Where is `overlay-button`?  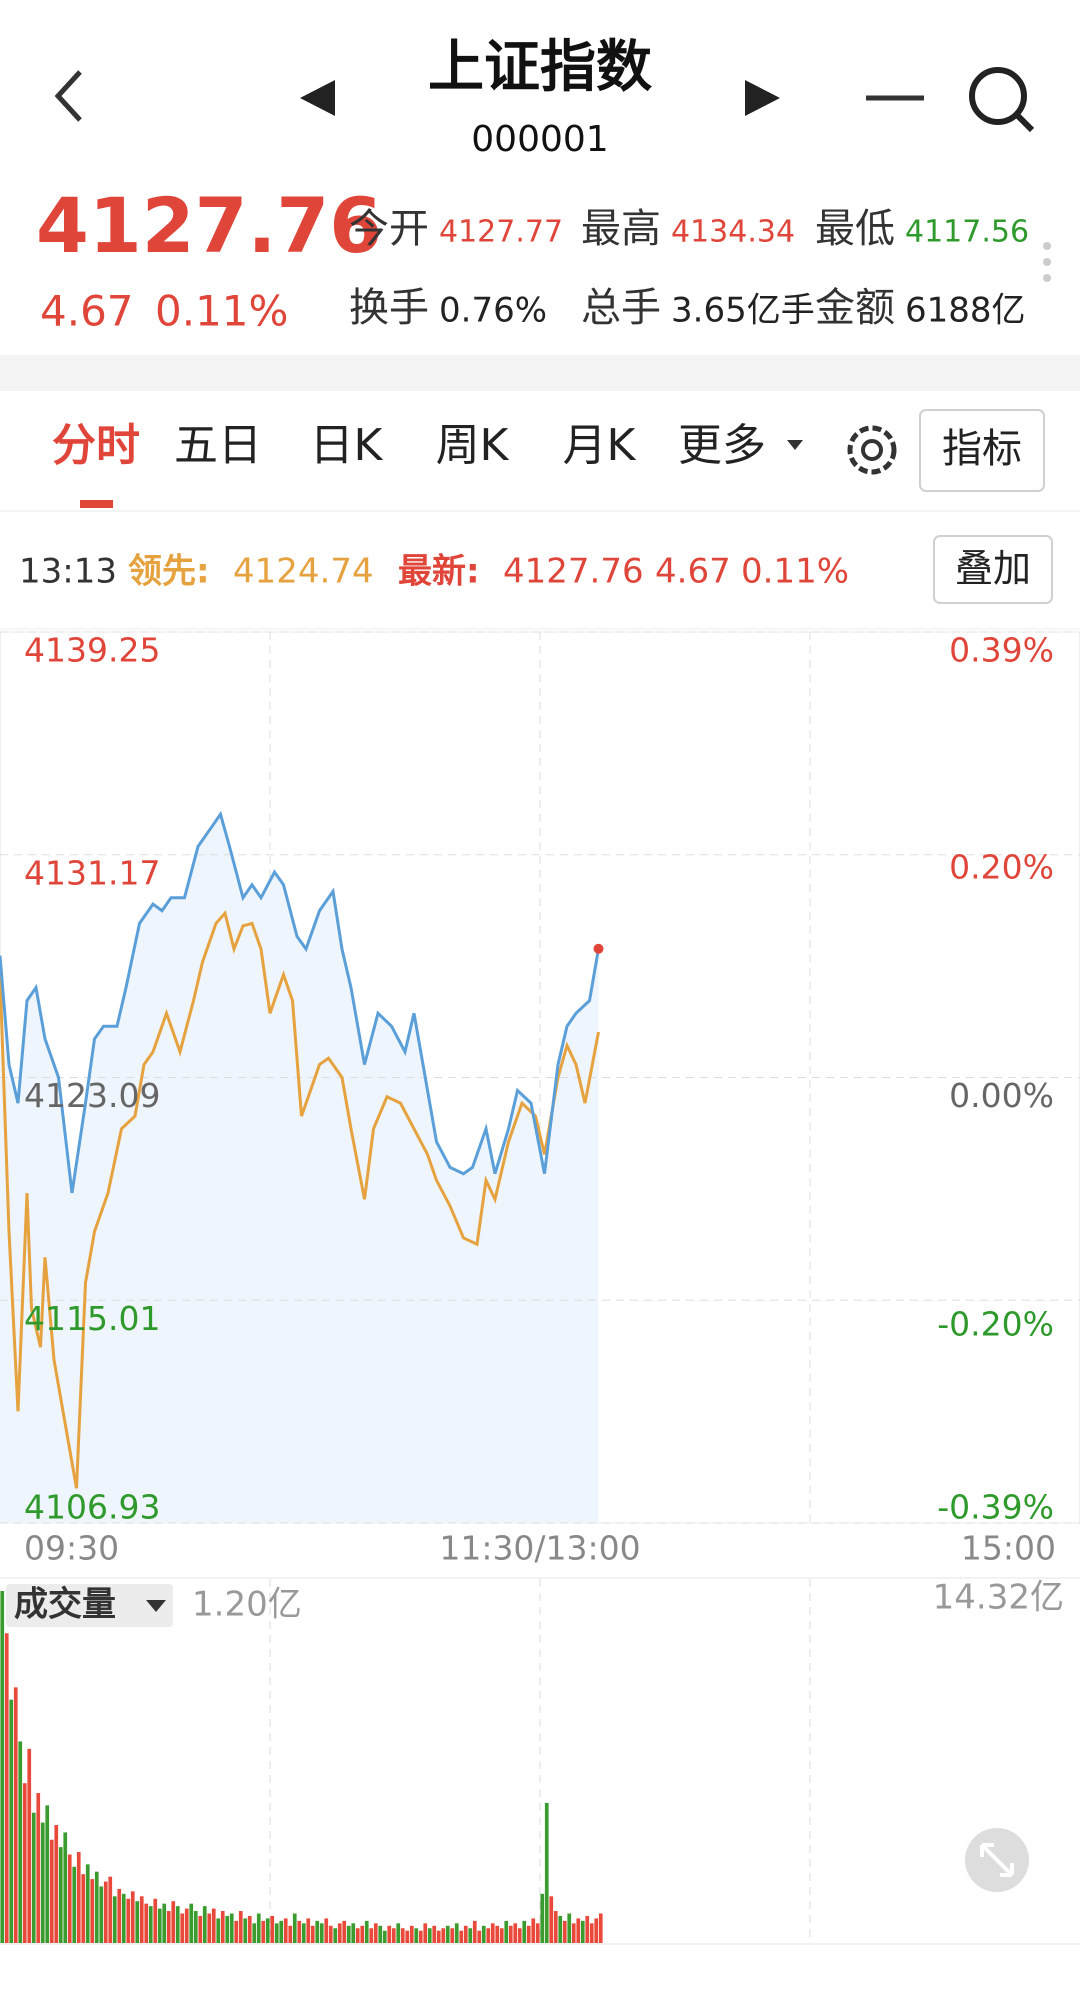 overlay-button is located at coordinates (993, 569).